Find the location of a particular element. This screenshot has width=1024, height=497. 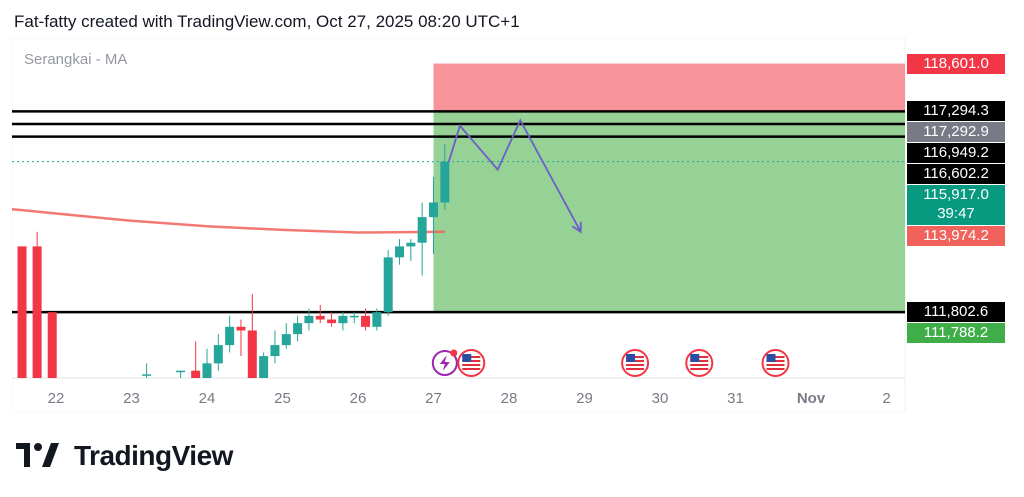

price-label-ma: 113,974.2 is located at coordinates (956, 236).